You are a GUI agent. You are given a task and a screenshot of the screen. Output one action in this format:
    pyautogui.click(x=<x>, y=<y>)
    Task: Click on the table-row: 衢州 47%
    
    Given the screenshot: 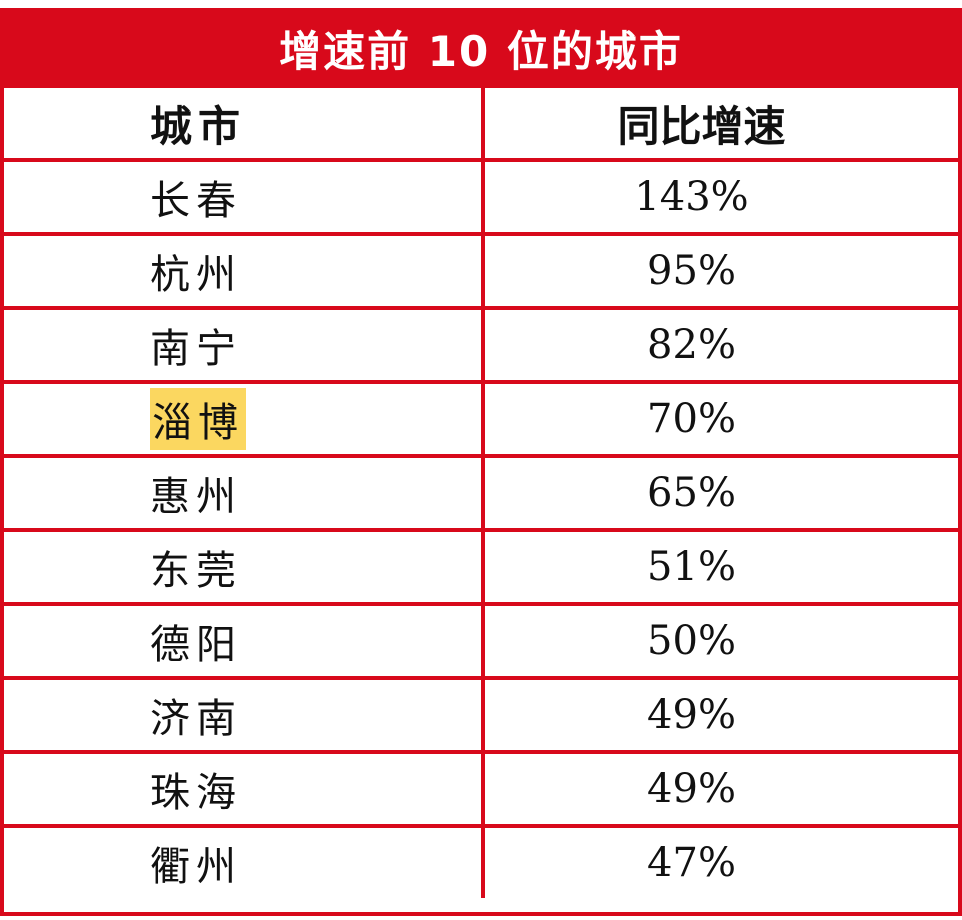 What is the action you would take?
    pyautogui.click(x=481, y=861)
    